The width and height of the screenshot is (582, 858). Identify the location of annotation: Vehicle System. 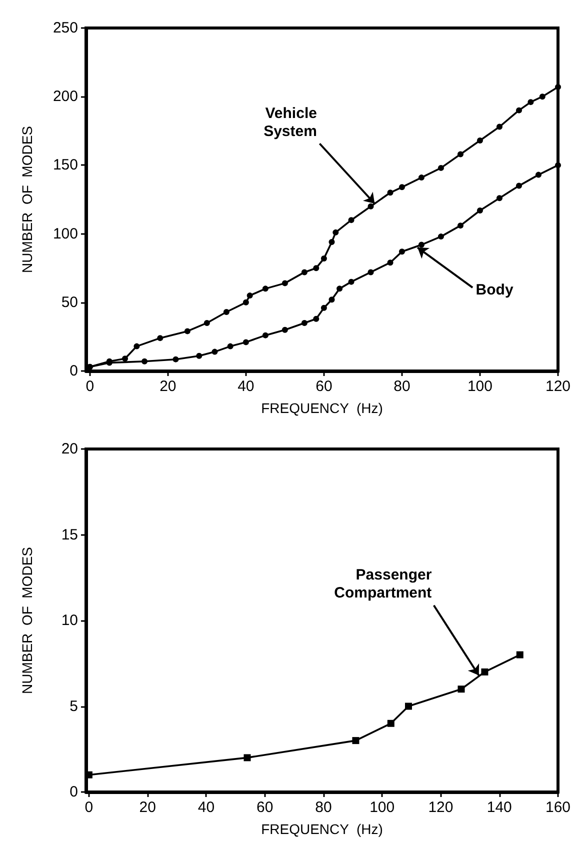
(290, 122).